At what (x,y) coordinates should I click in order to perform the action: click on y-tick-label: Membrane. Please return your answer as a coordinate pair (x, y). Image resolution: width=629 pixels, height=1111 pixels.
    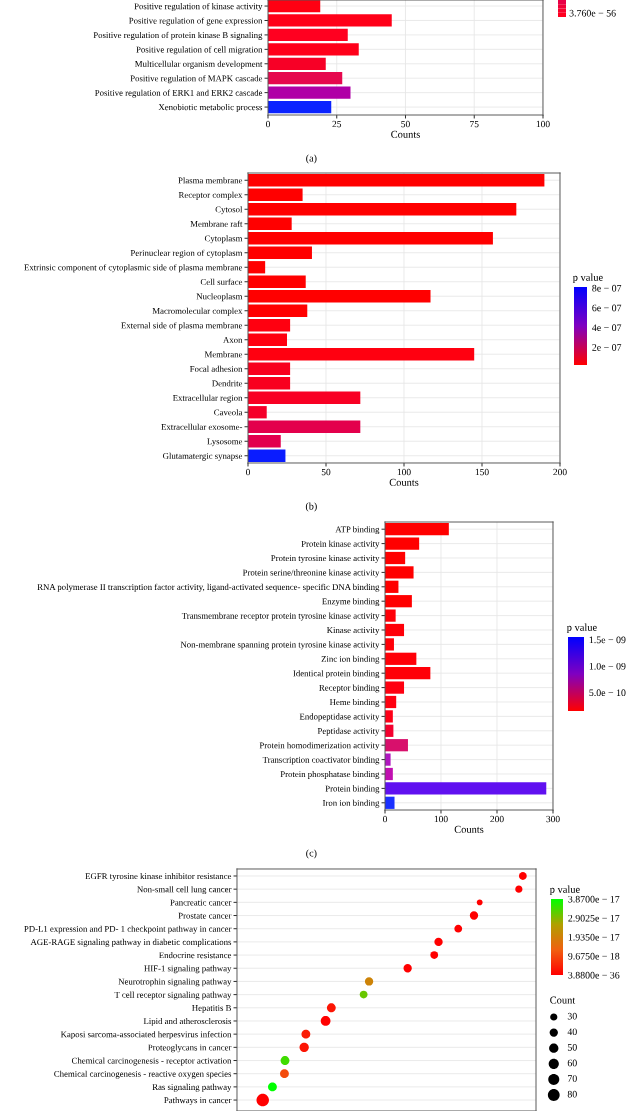
    Looking at the image, I should click on (223, 354).